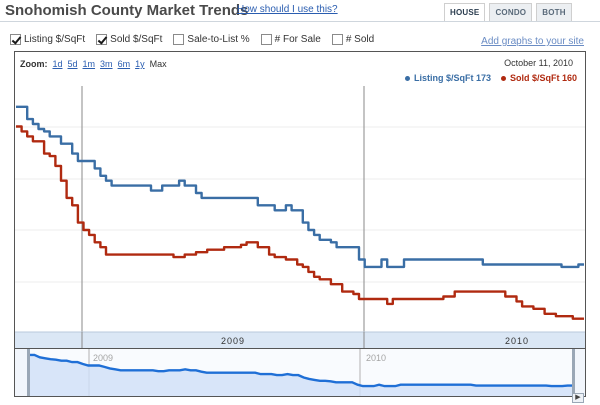 The image size is (600, 405). I want to click on x-tick-label: 2010, so click(517, 341).